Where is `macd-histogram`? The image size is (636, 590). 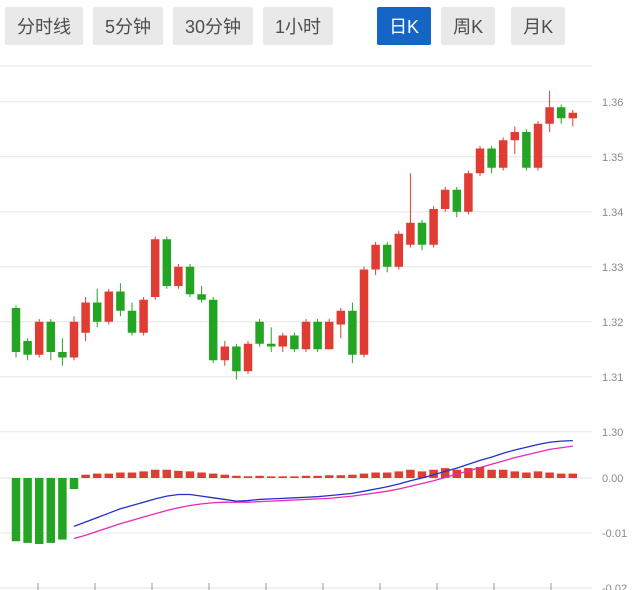 macd-histogram is located at coordinates (294, 505).